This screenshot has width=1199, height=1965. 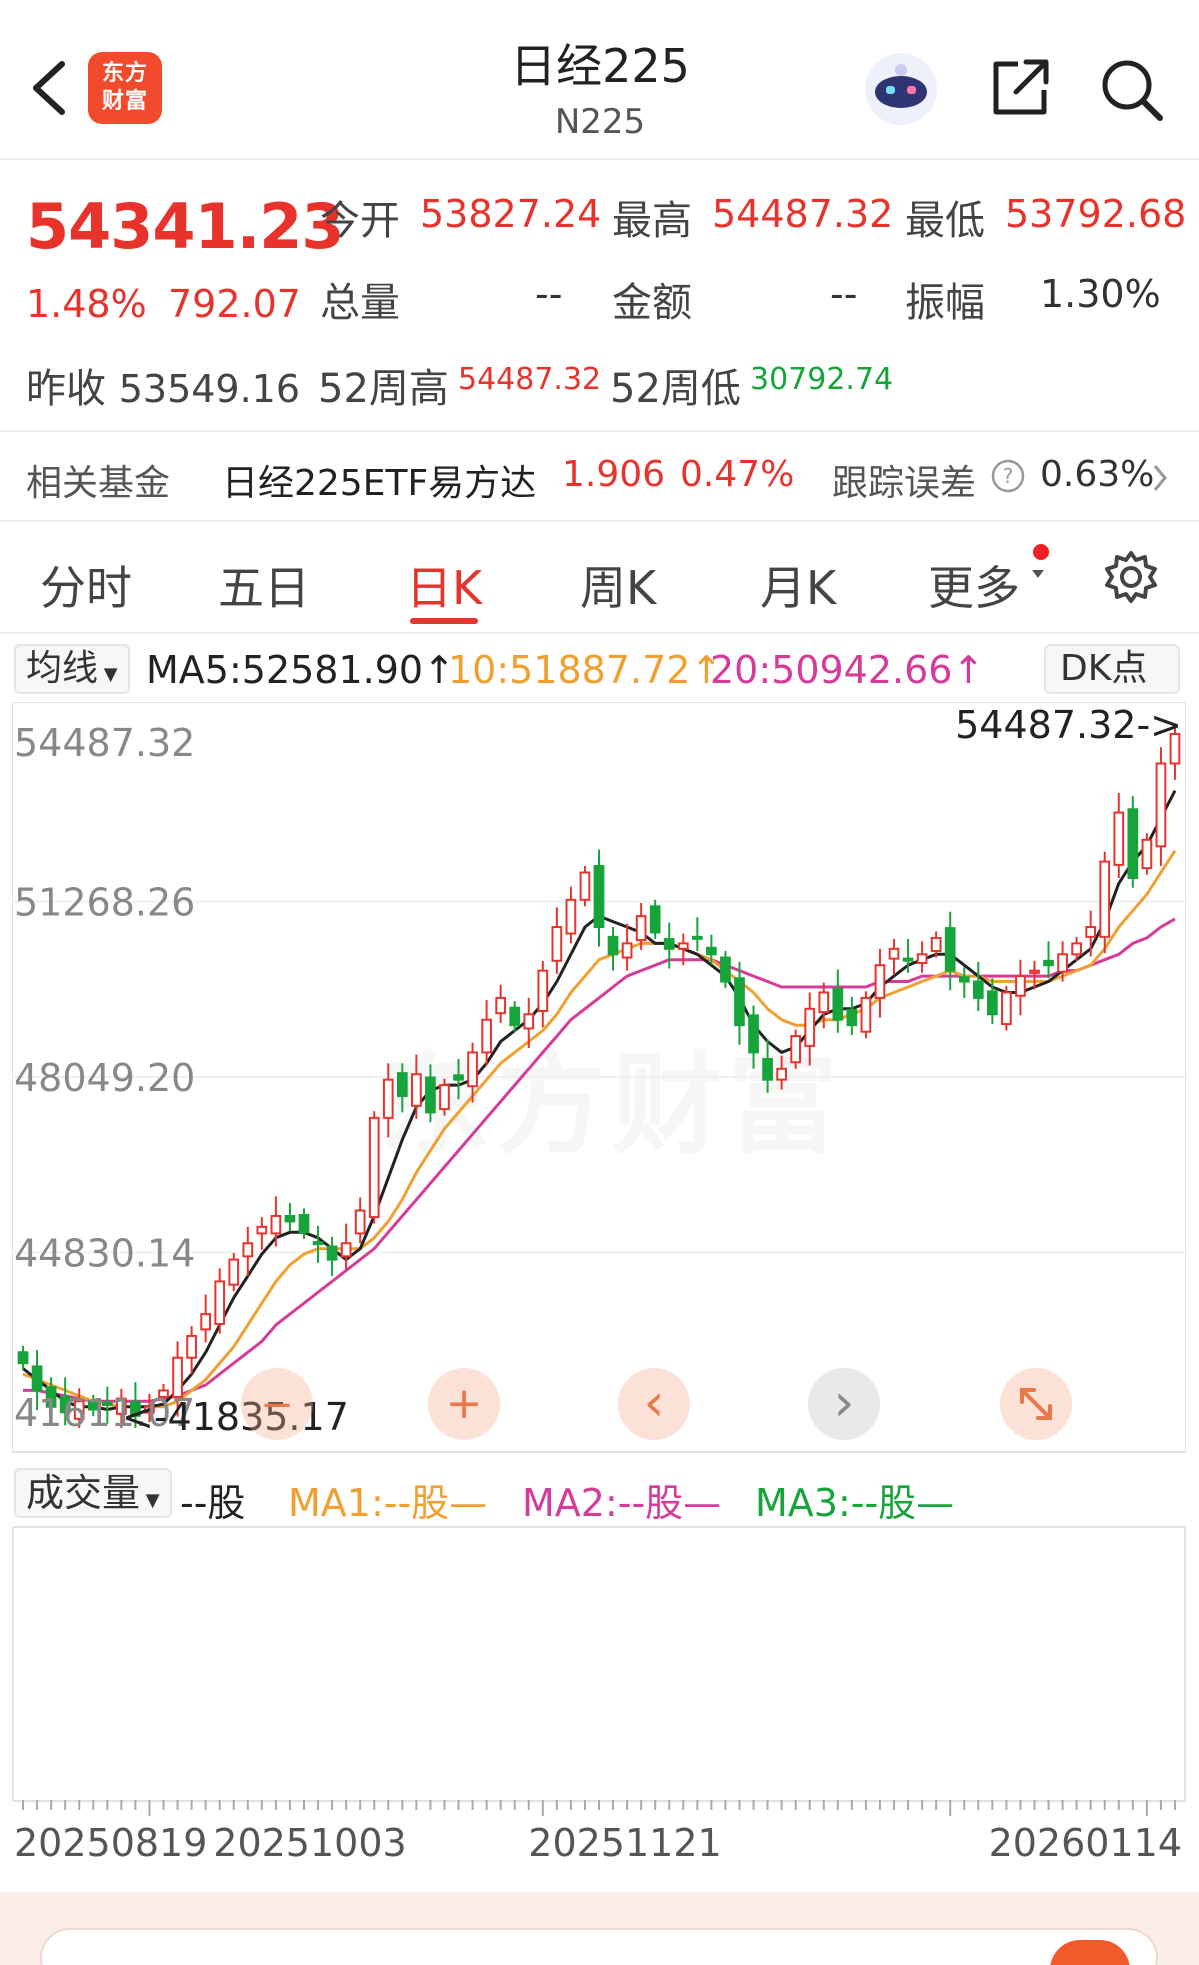 I want to click on zoom-out-button: −, so click(x=277, y=1404).